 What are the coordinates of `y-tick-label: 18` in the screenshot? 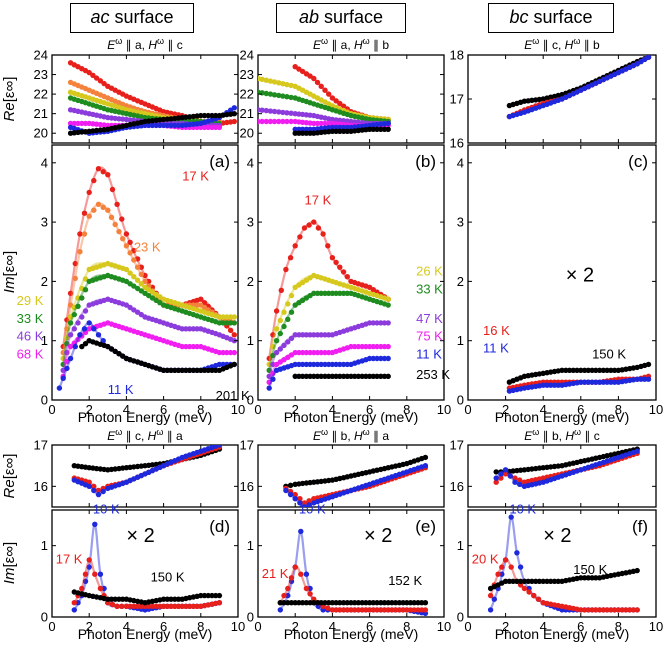 It's located at (457, 55).